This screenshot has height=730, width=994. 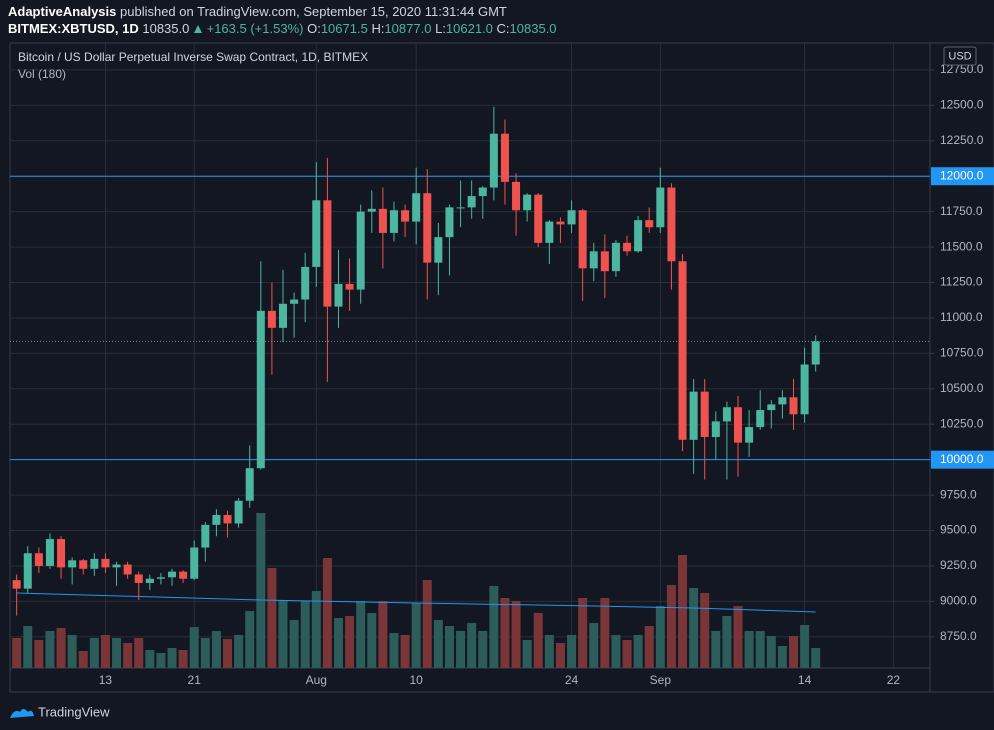 I want to click on x-tick-label: 21, so click(x=195, y=680).